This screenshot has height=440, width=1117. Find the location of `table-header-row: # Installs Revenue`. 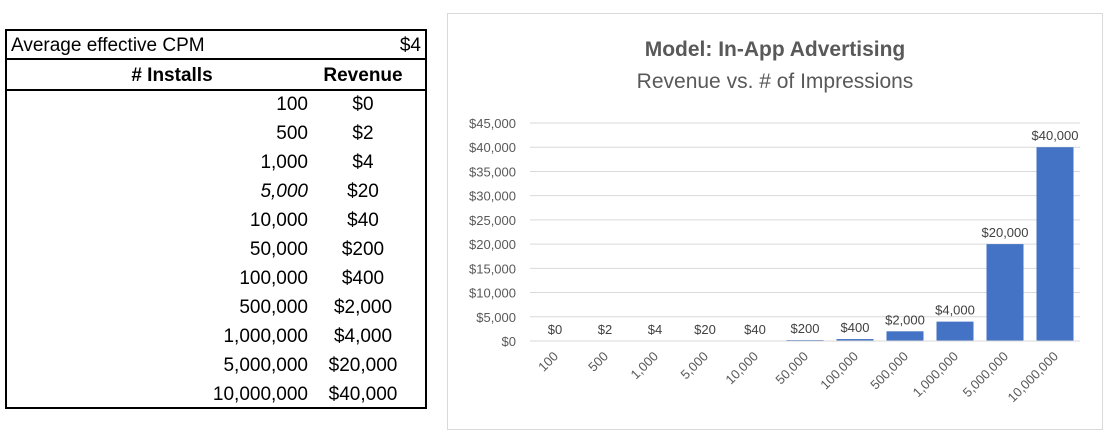

table-header-row: # Installs Revenue is located at coordinates (216, 75).